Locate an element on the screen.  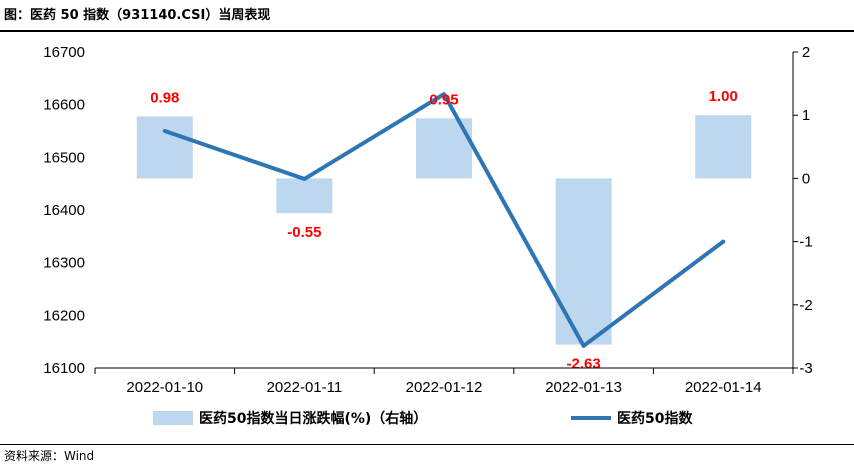
legend-bar-entry: 医药50指数当日涨跌幅(%)（右轴） is located at coordinates (290, 418).